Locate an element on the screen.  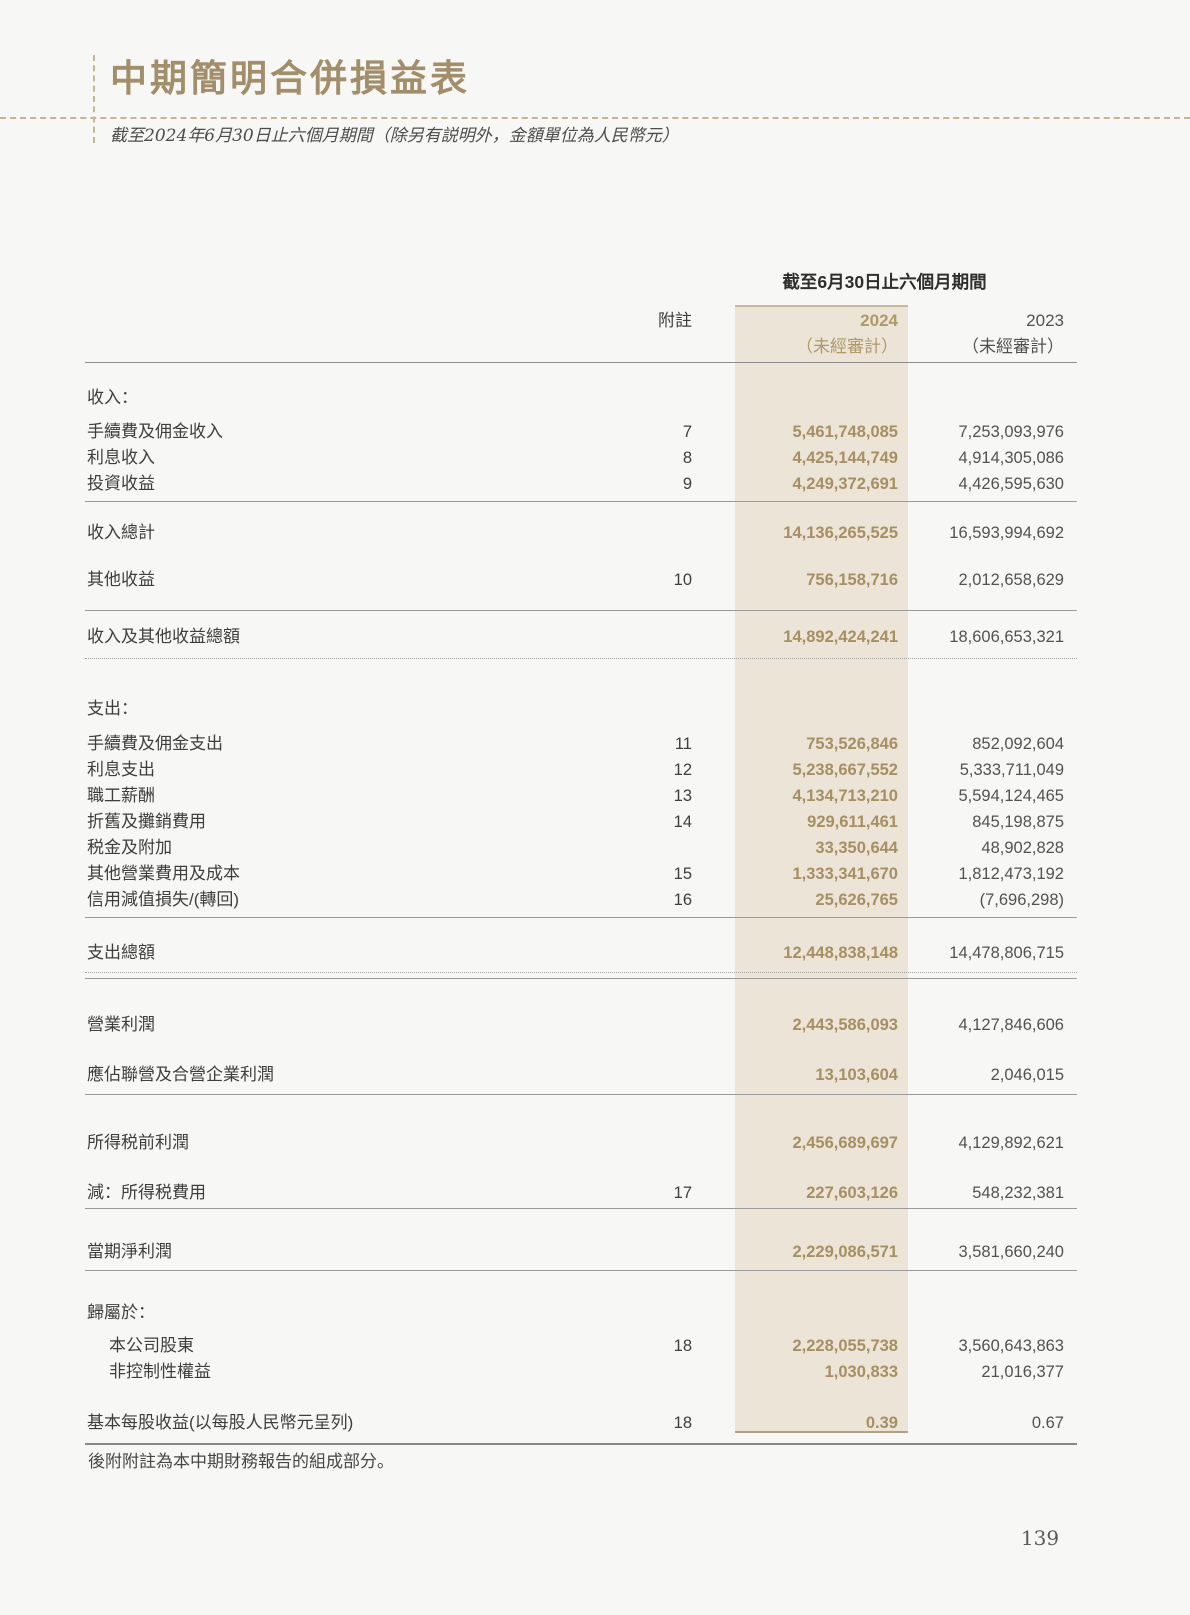
vertical-dashed-accent is located at coordinates (94, 99).